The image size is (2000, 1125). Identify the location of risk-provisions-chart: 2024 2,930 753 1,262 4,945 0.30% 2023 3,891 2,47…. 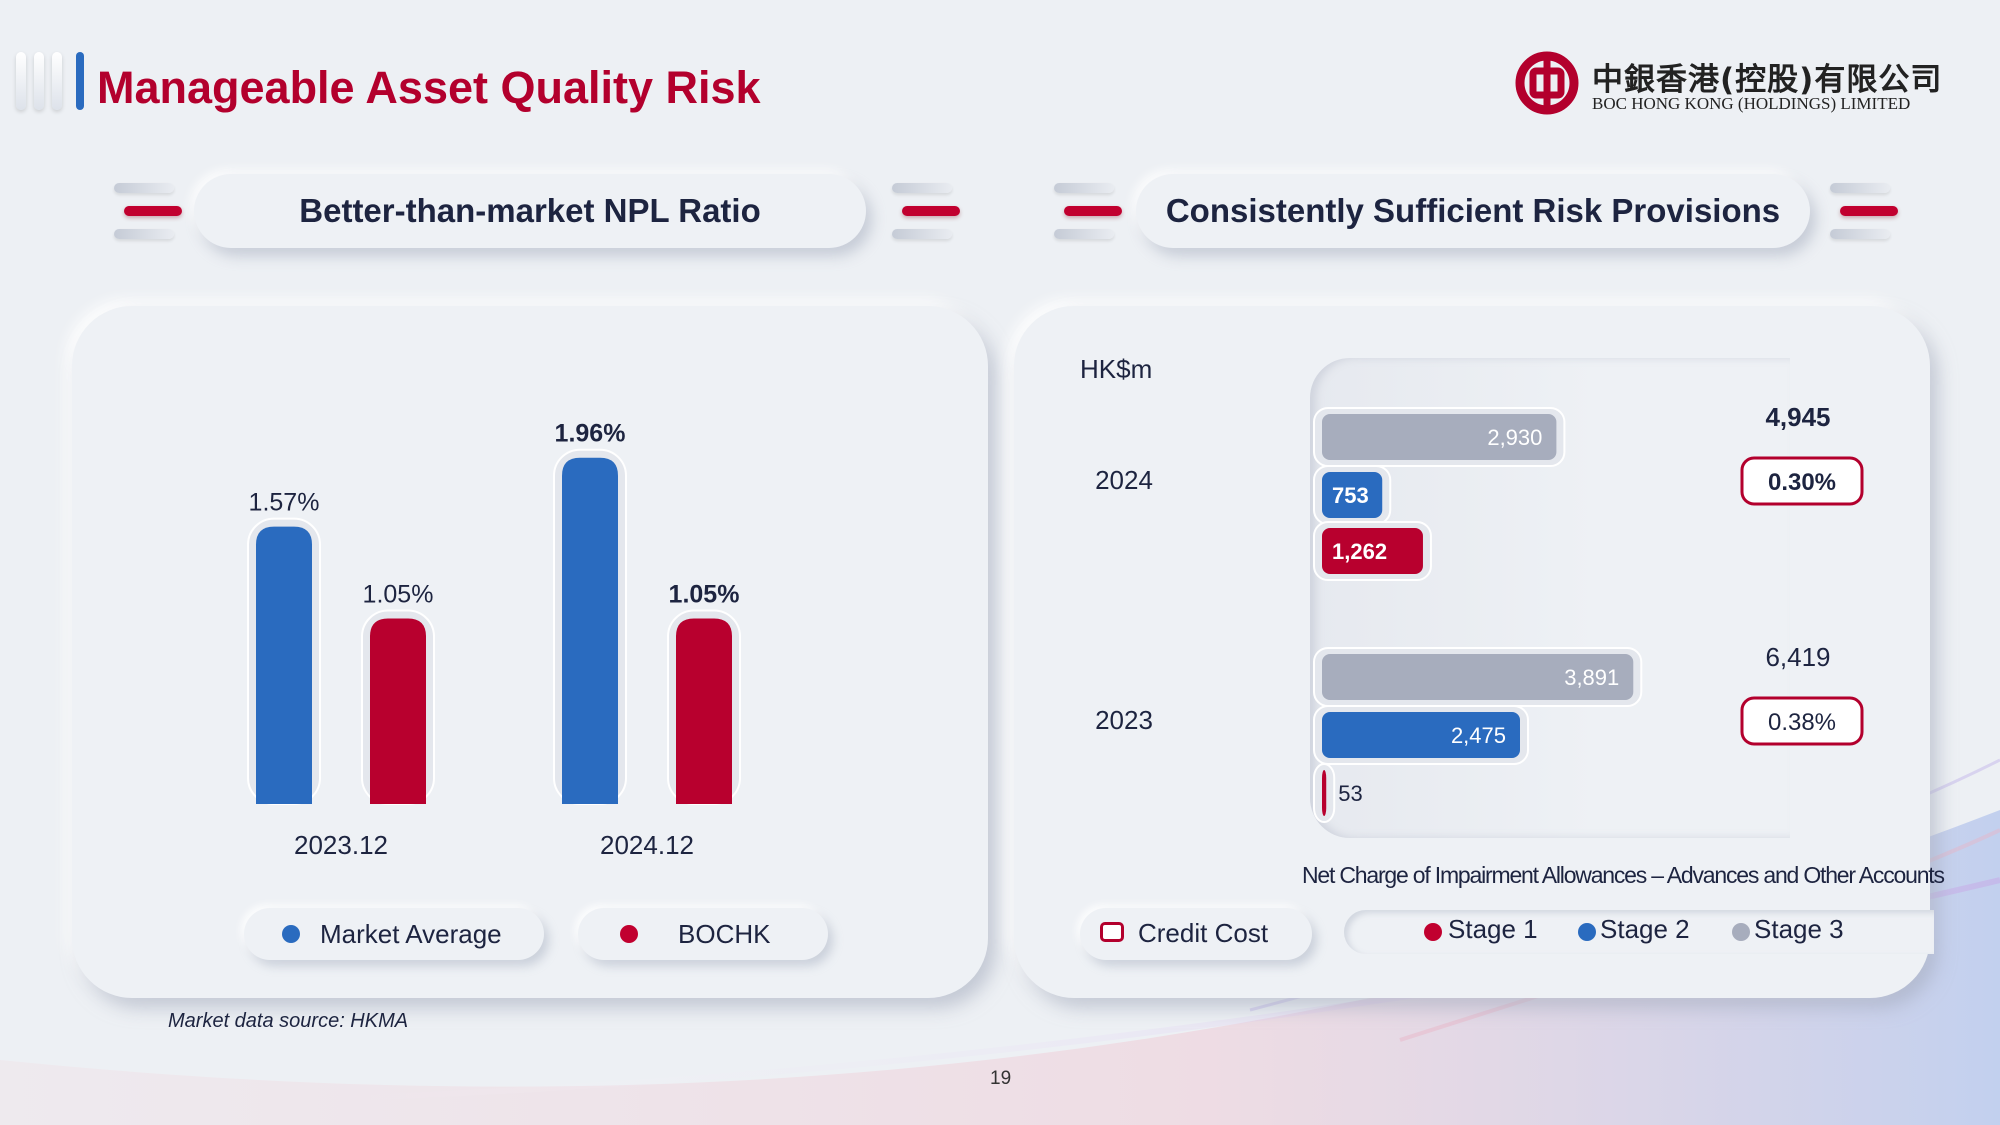
(1479, 612).